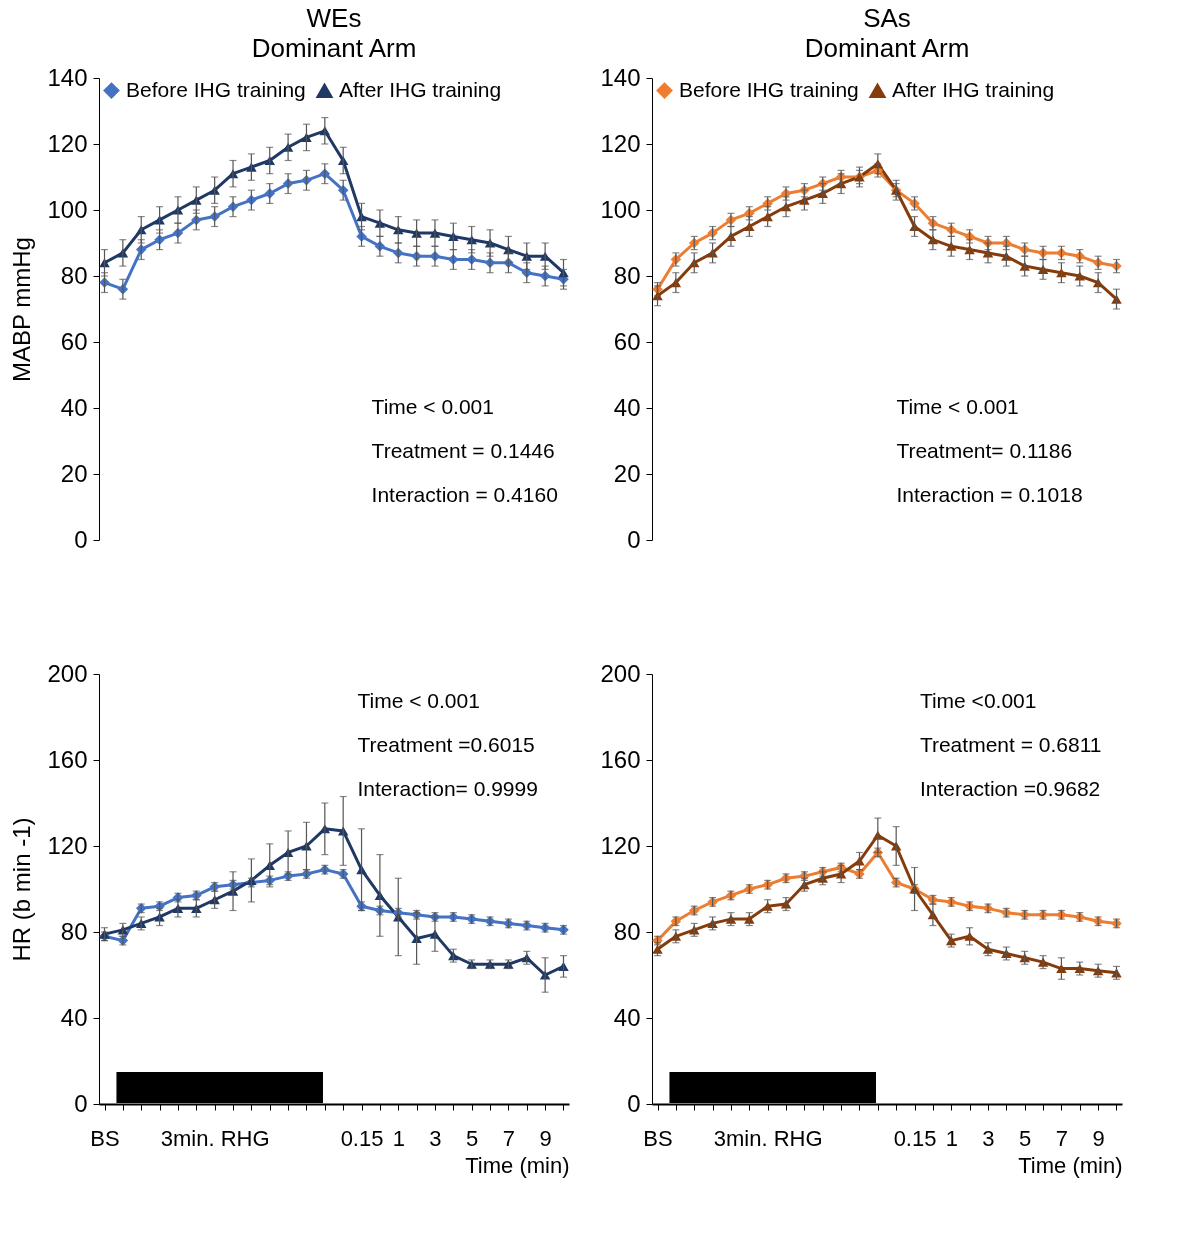 This screenshot has width=1178, height=1236. Describe the element at coordinates (978, 701) in the screenshot. I see `annotation: Time <0.001` at that location.